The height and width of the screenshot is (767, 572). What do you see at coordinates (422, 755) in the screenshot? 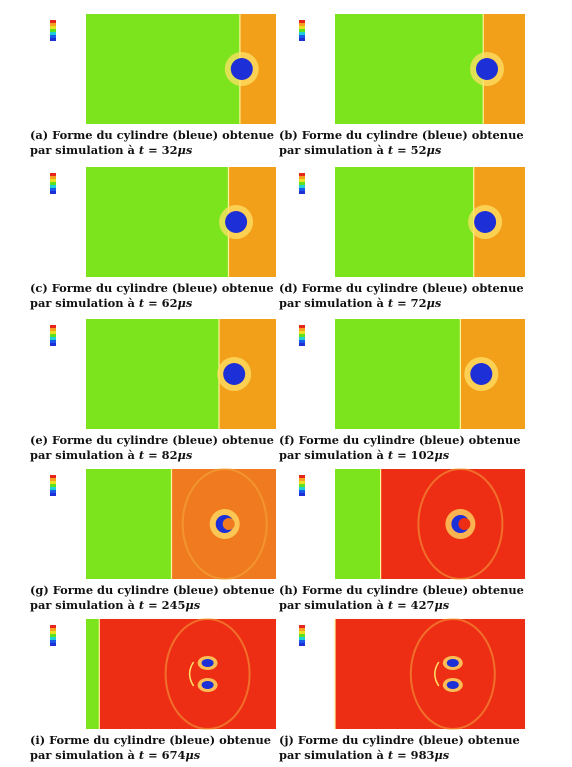
I see `caption-value: 983` at bounding box center [422, 755].